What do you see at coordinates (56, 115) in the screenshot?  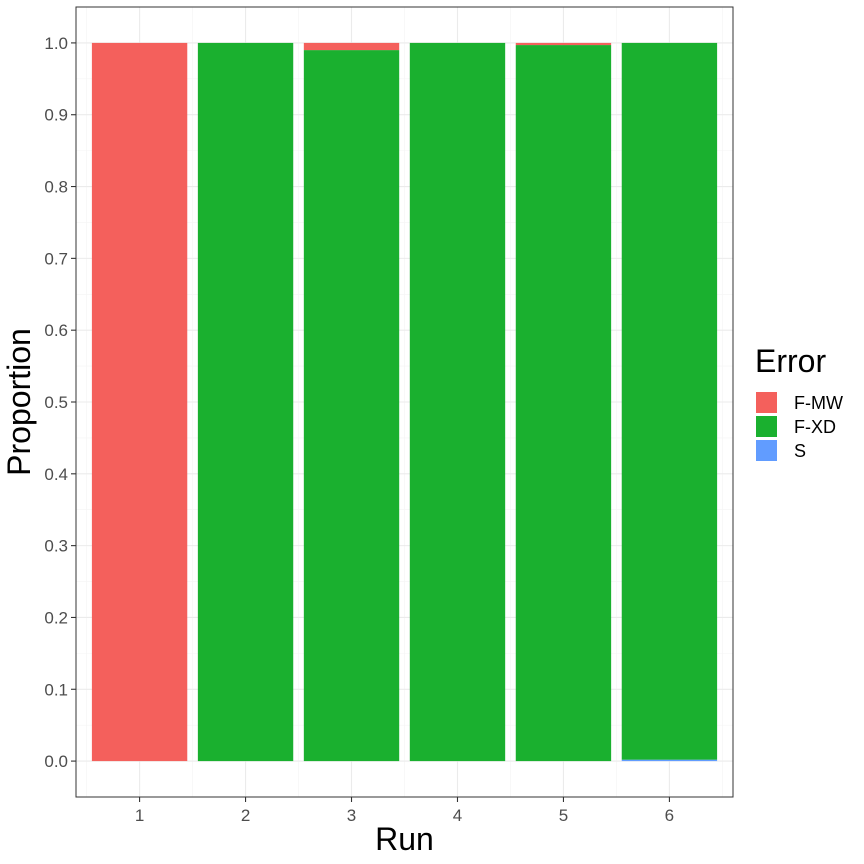 I see `y-tick-label: 0.9` at bounding box center [56, 115].